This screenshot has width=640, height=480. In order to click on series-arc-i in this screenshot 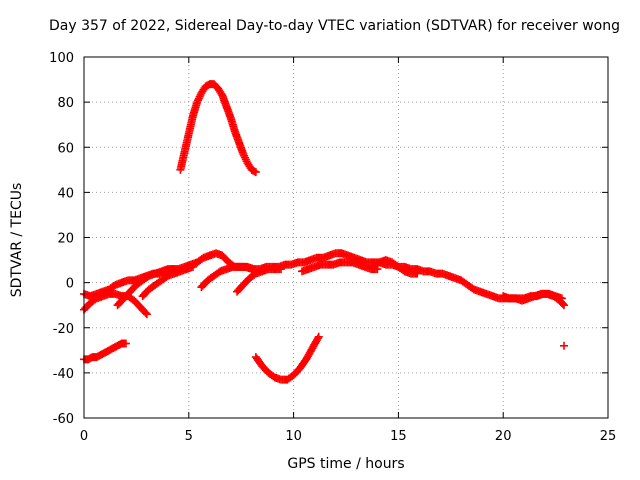, I will do `click(287, 358)`.